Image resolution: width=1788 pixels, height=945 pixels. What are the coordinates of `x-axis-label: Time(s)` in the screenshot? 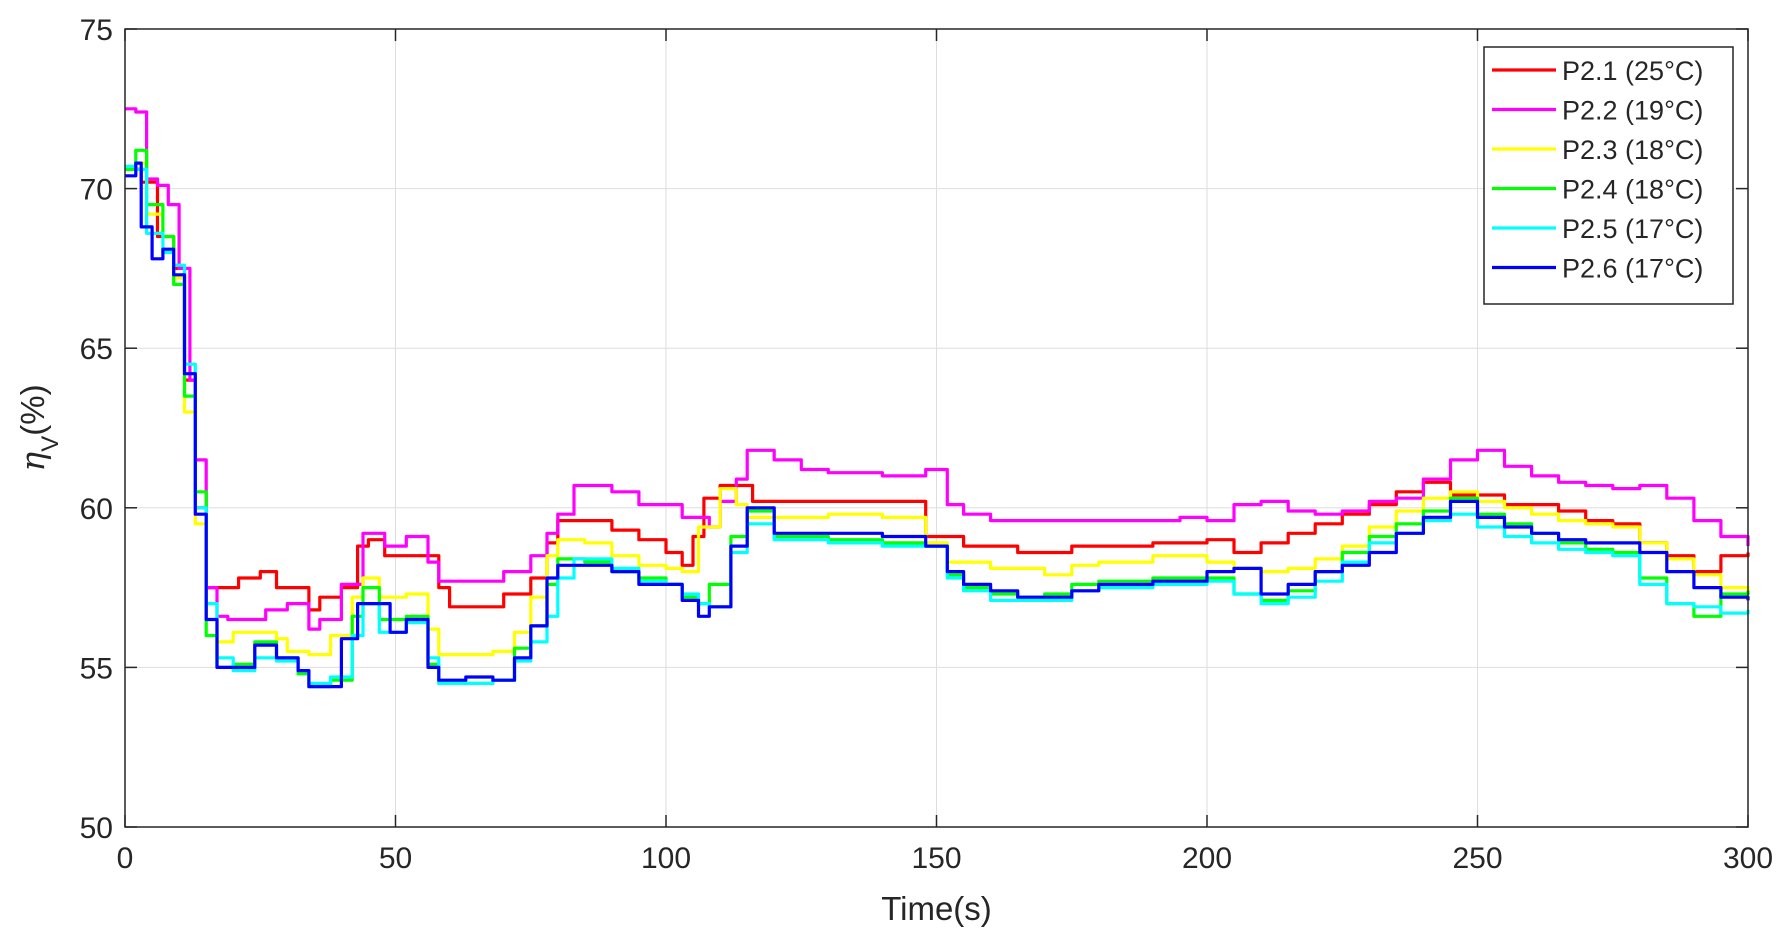 It's located at (936, 908).